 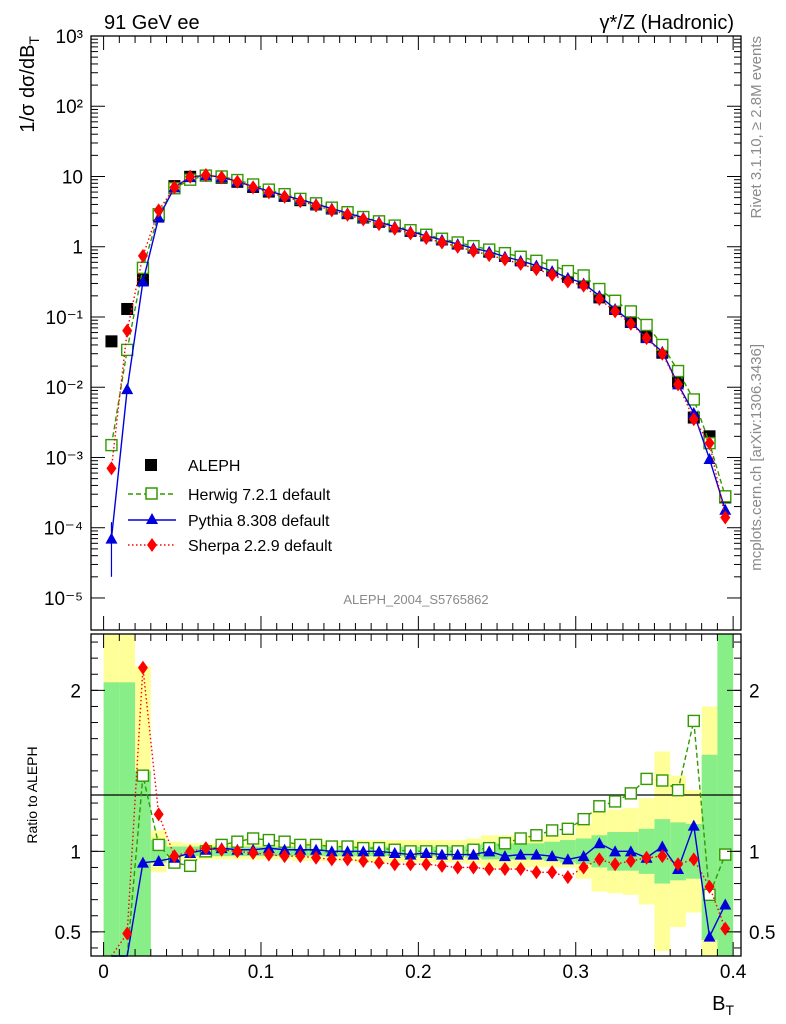 What do you see at coordinates (415, 599) in the screenshot?
I see `analysis-label: ALEPH_2004_S5765862` at bounding box center [415, 599].